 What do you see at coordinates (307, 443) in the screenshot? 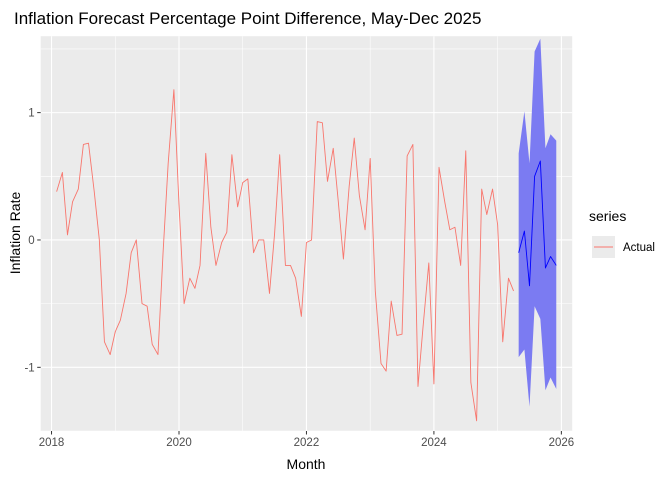
I see `x-tick-label: 2022` at bounding box center [307, 443].